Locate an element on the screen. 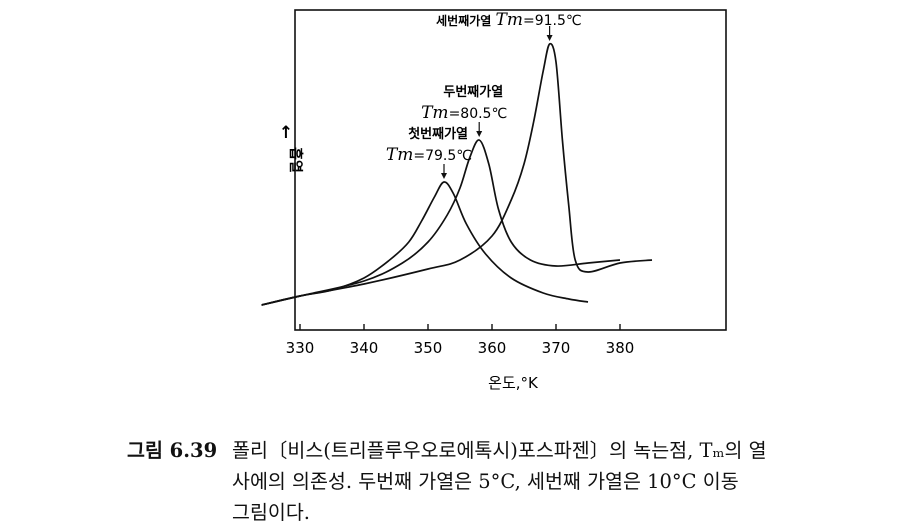 Image resolution: width=919 pixels, height=529 pixels. caption-line-1: 폴리〔비스(트리플루우오로에톡시)포스파젠〕의 녹는점, Tₘ의 열 is located at coordinates (499, 450).